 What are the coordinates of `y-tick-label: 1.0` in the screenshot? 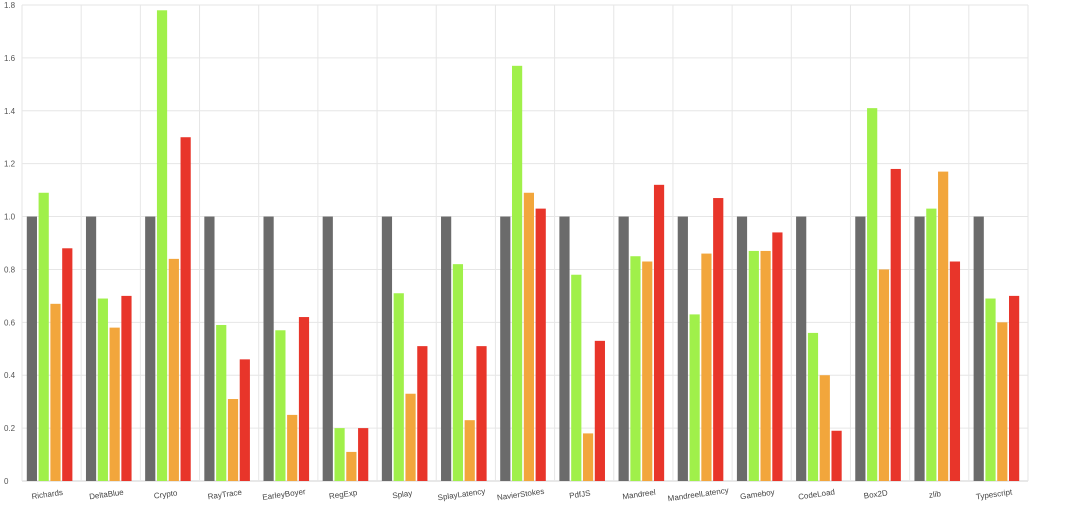 It's located at (10, 217).